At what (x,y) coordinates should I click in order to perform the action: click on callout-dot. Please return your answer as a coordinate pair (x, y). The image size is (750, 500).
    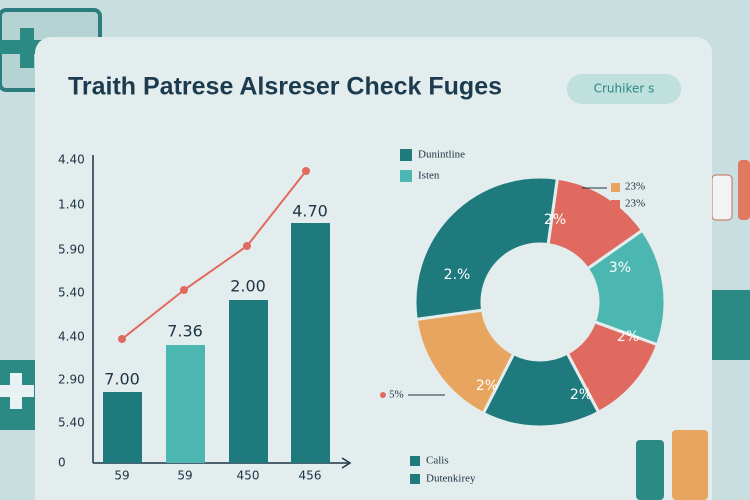
    Looking at the image, I should click on (383, 395).